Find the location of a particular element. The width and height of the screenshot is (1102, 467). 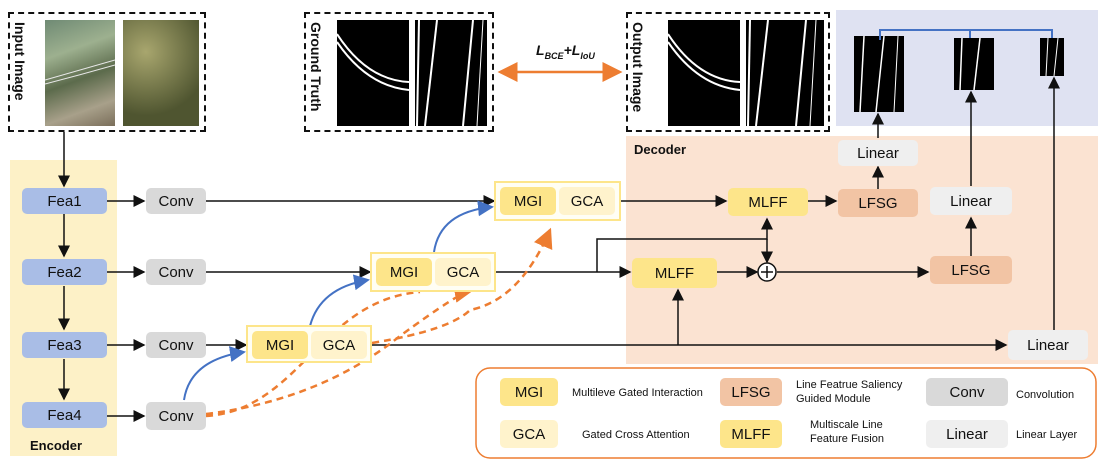

legend-conv-desc: Convolution is located at coordinates (1045, 395).